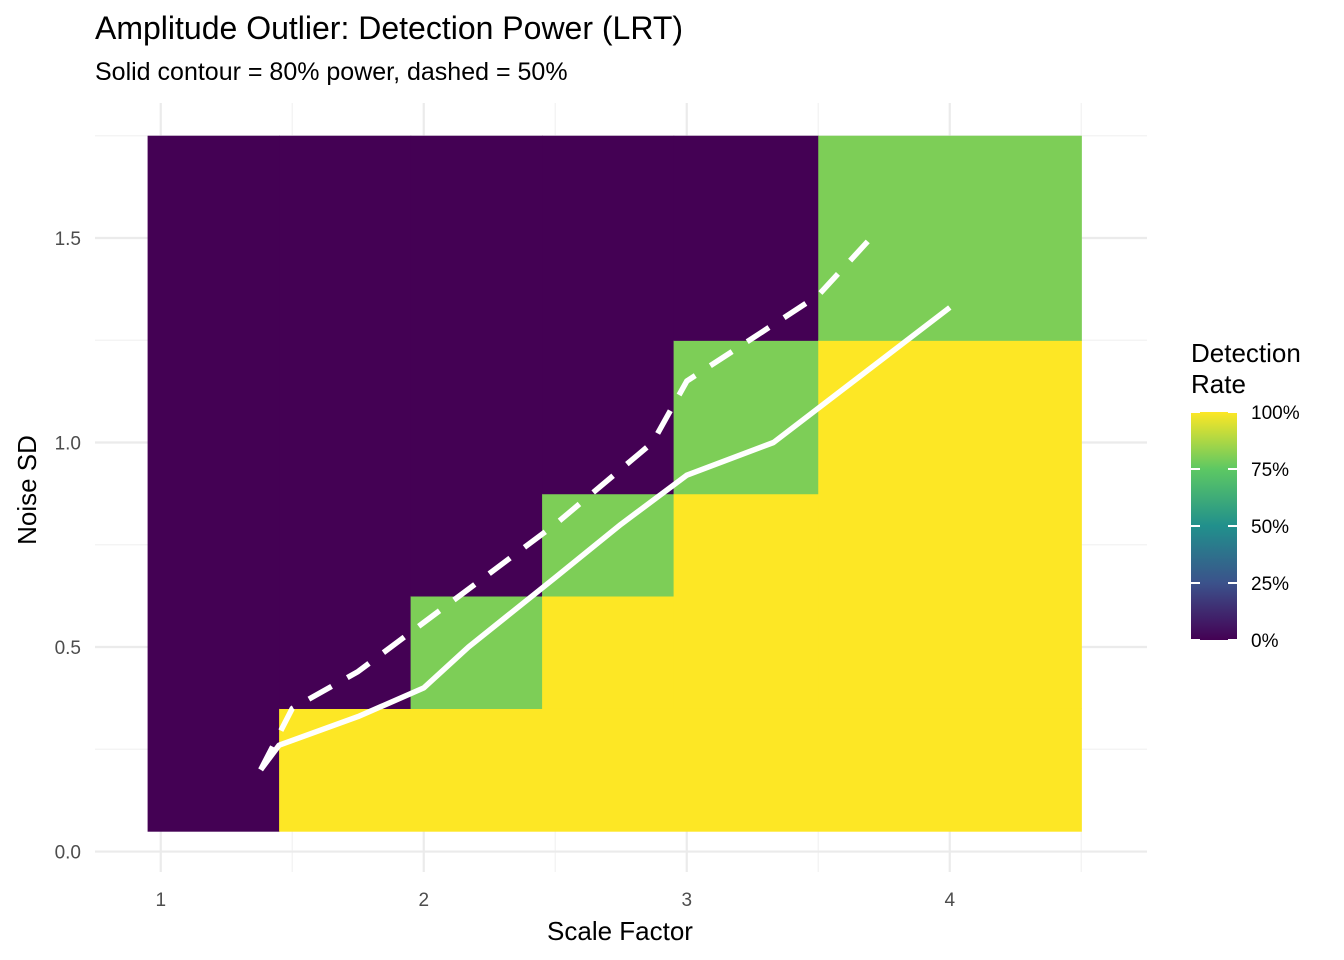 The height and width of the screenshot is (960, 1344). I want to click on x-axis-title: Scale Factor, so click(620, 931).